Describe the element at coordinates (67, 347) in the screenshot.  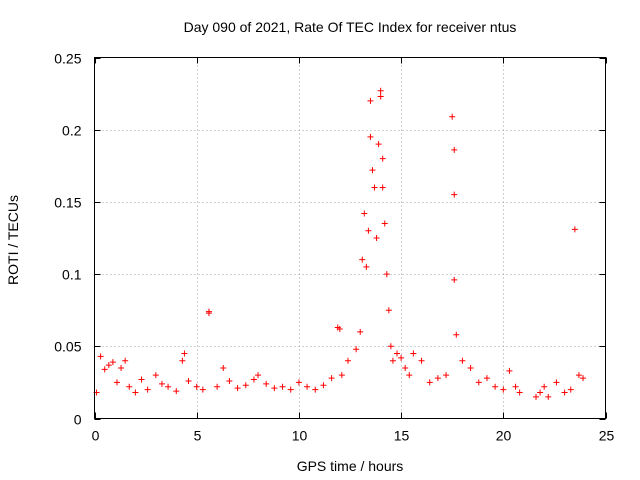
I see `y-tick-label: 0.05` at that location.